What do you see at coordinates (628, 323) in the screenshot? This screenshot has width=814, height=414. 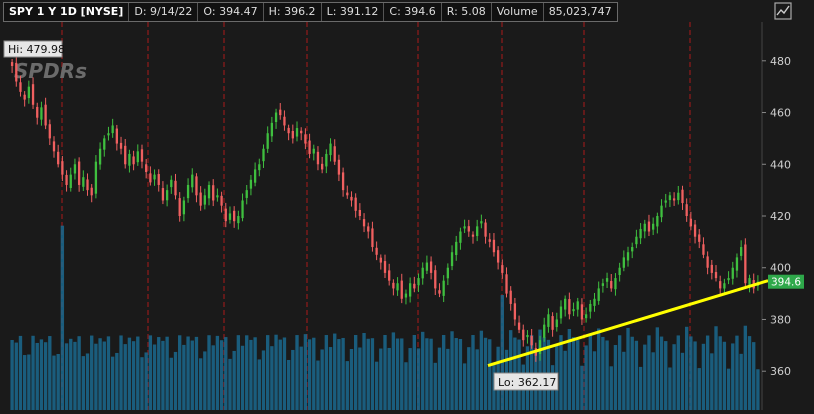 I see `trendline` at bounding box center [628, 323].